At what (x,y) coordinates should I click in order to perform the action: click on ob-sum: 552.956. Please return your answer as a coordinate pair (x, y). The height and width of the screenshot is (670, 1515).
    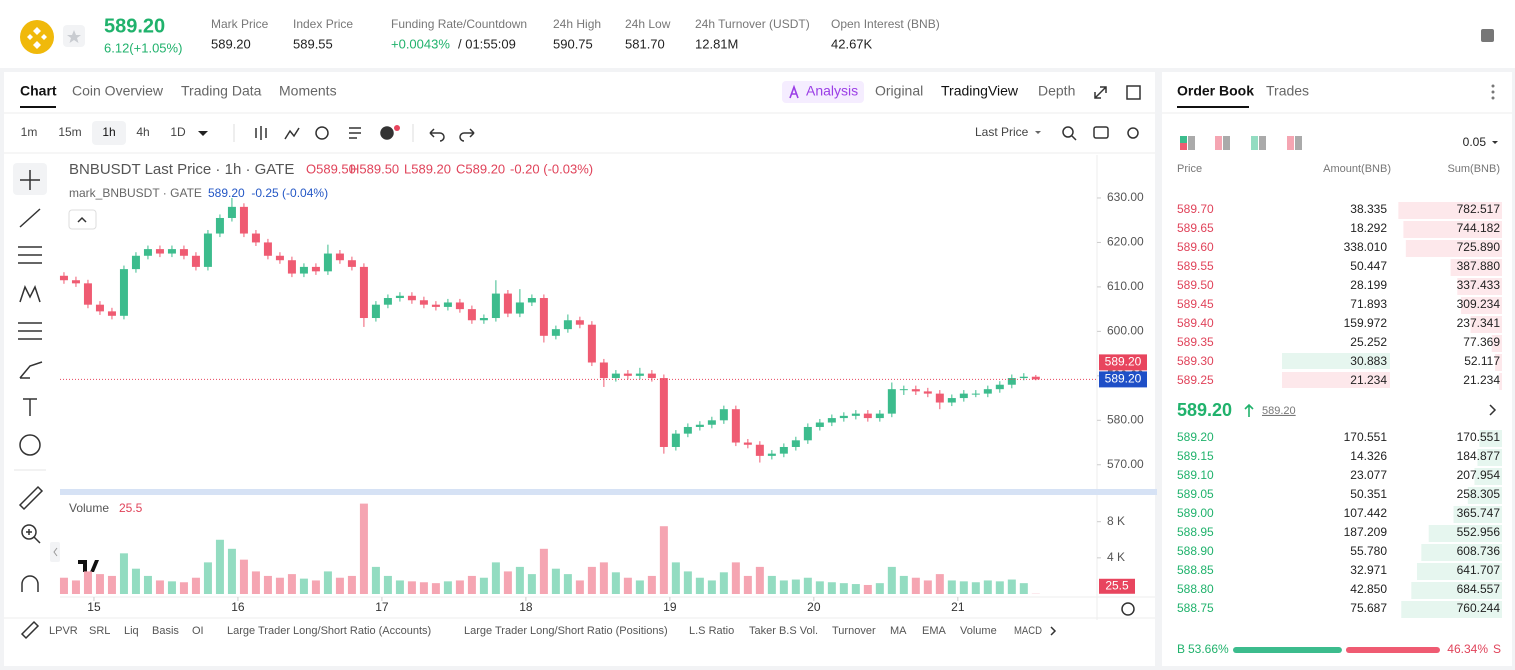
    Looking at the image, I should click on (1479, 532).